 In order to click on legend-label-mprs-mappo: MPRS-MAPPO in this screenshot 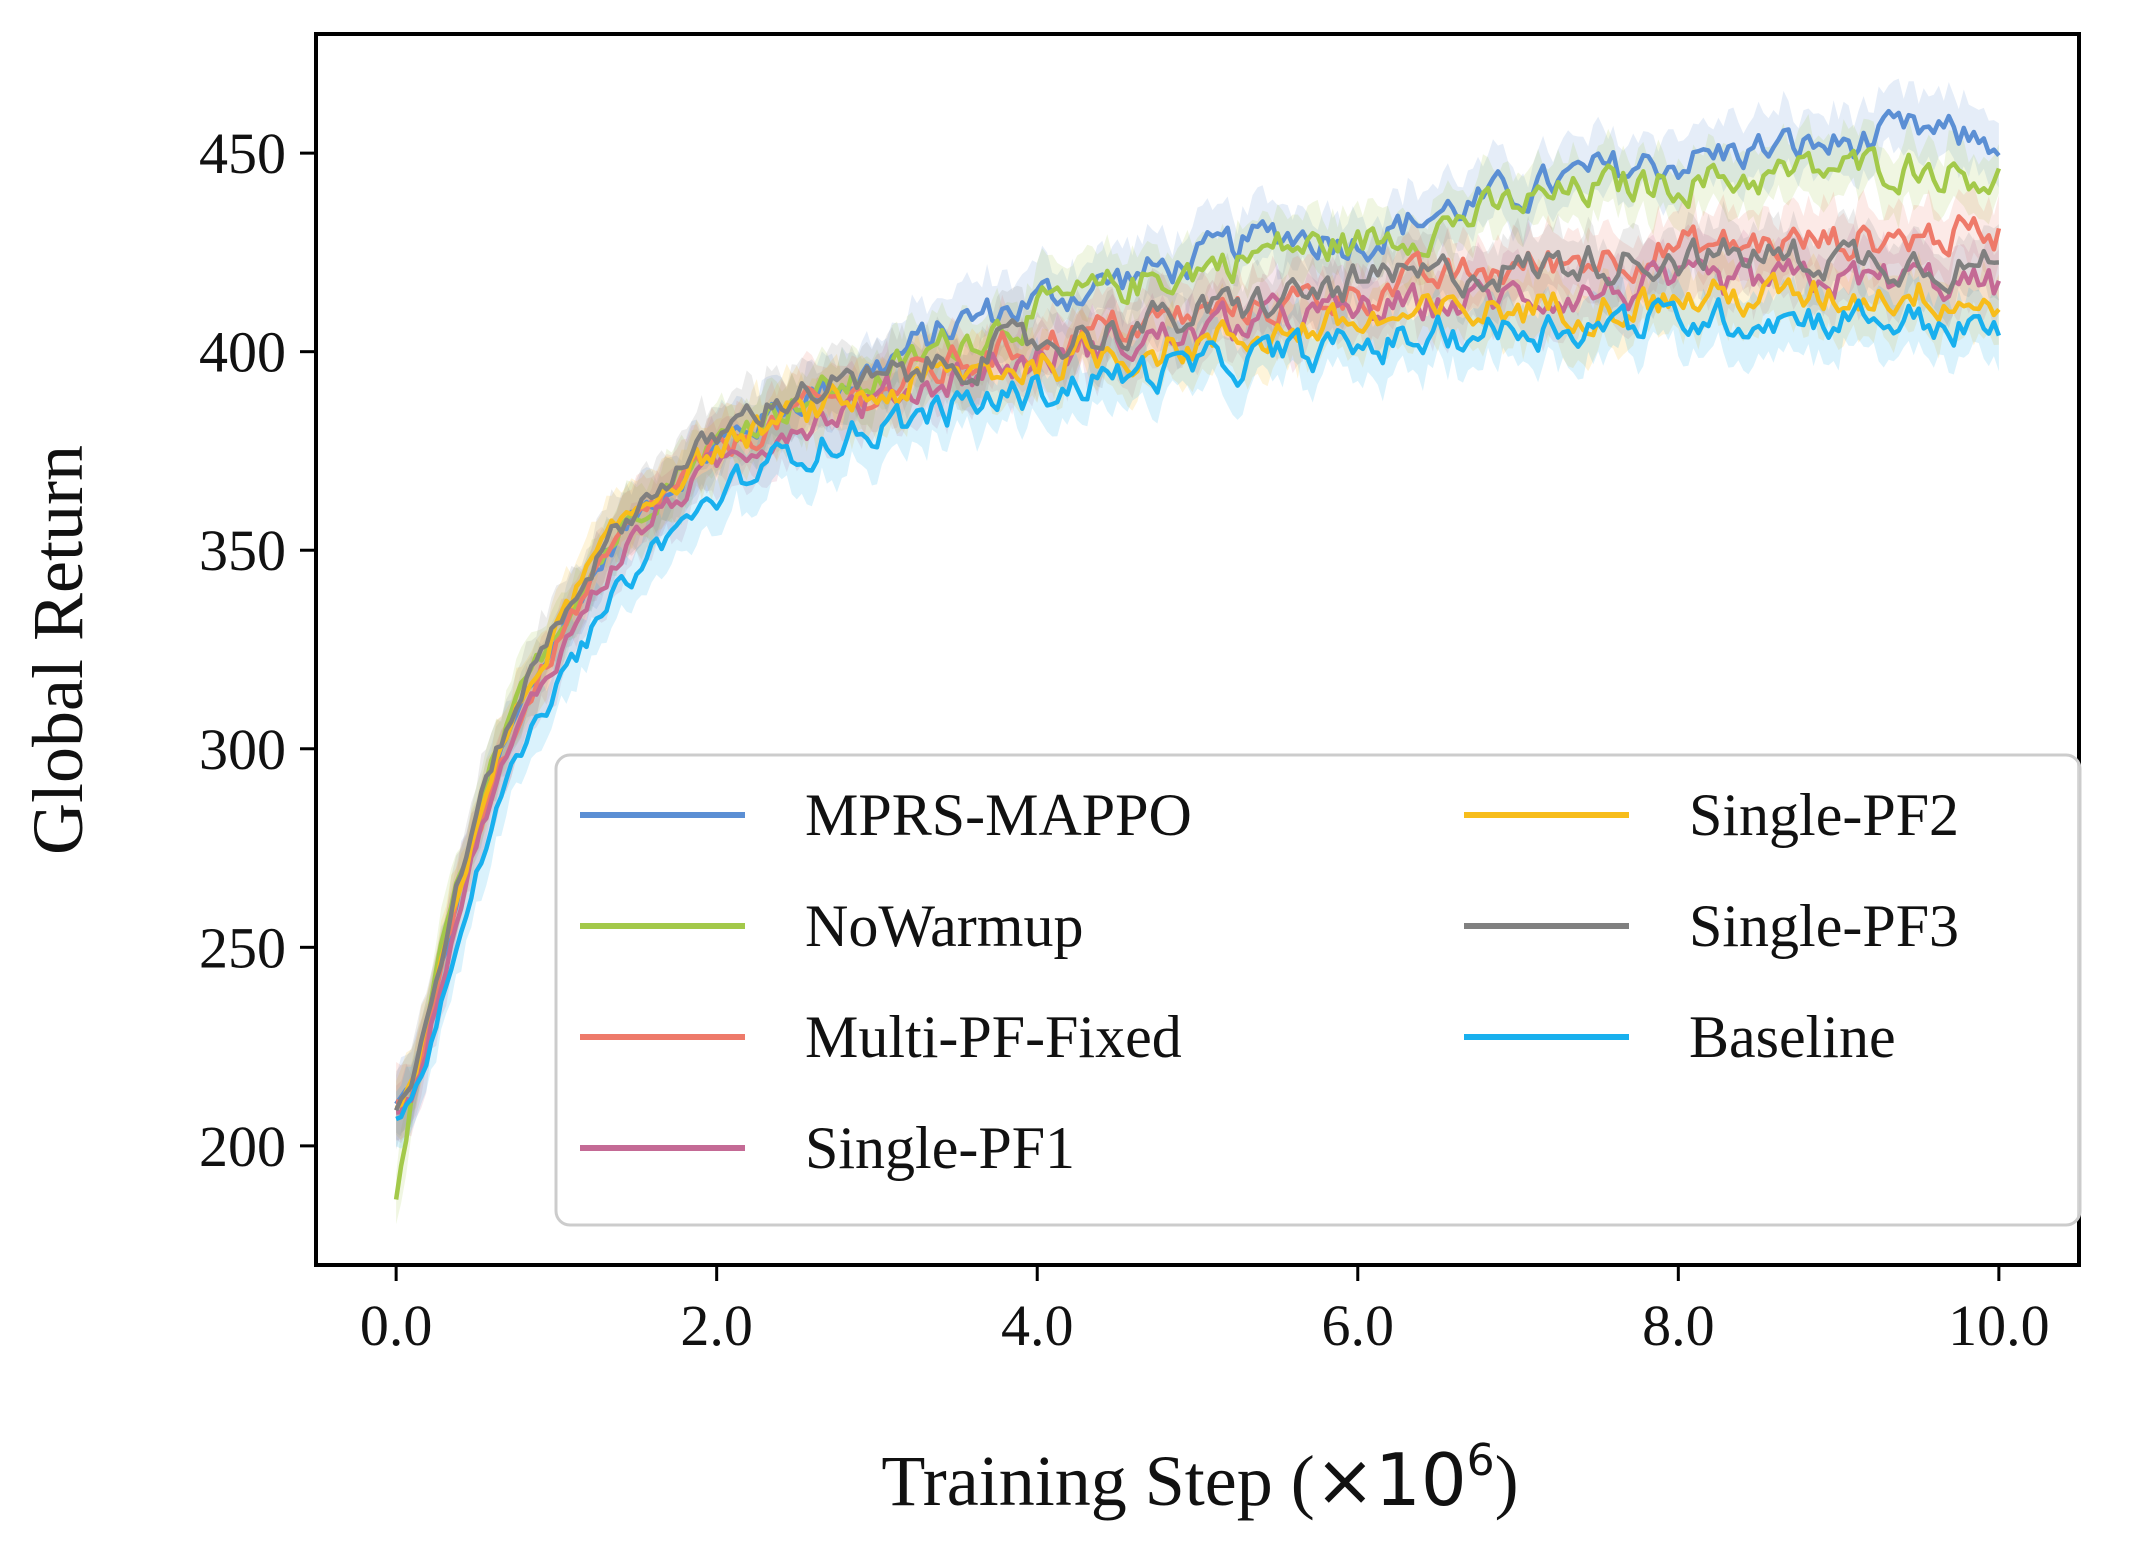, I will do `click(998, 815)`.